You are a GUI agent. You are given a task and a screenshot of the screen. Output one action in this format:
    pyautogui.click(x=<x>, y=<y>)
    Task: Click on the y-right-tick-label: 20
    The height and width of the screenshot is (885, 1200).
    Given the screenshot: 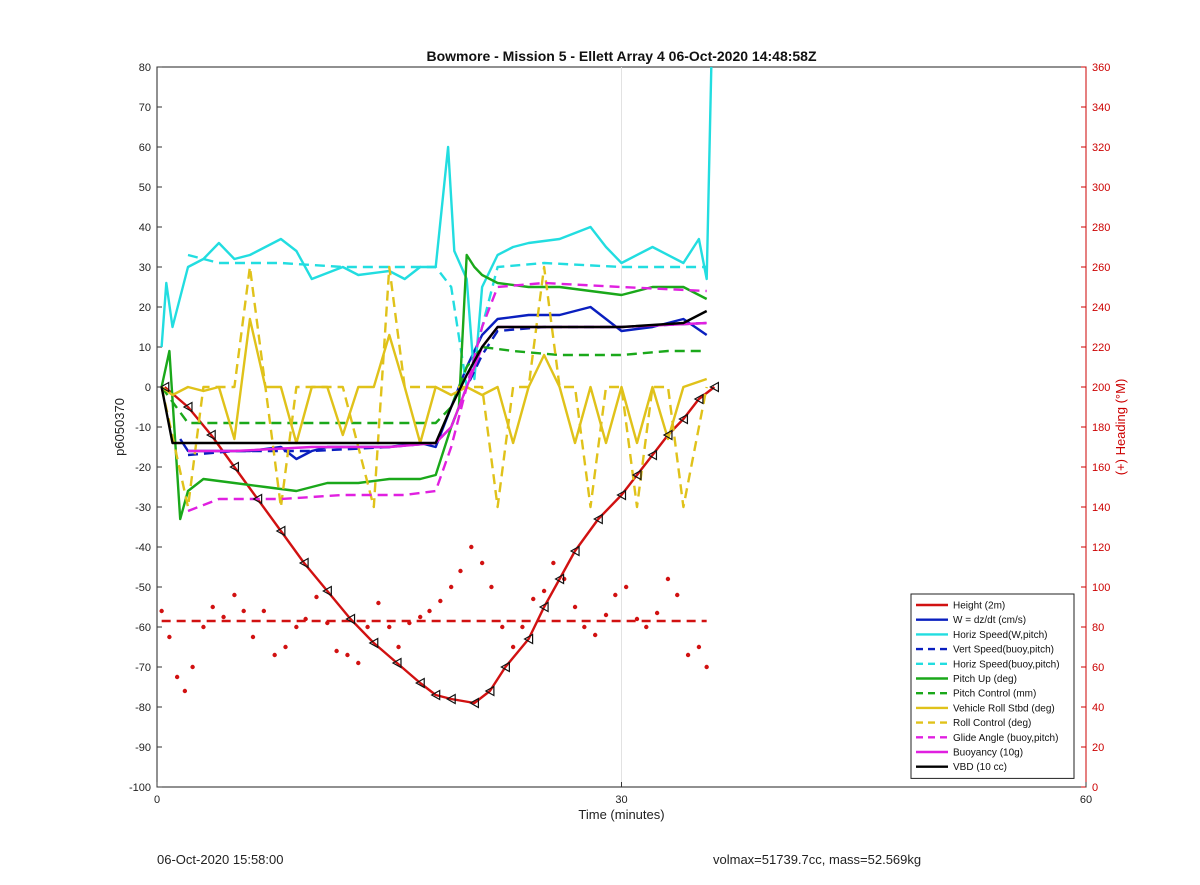 What is the action you would take?
    pyautogui.click(x=1098, y=748)
    